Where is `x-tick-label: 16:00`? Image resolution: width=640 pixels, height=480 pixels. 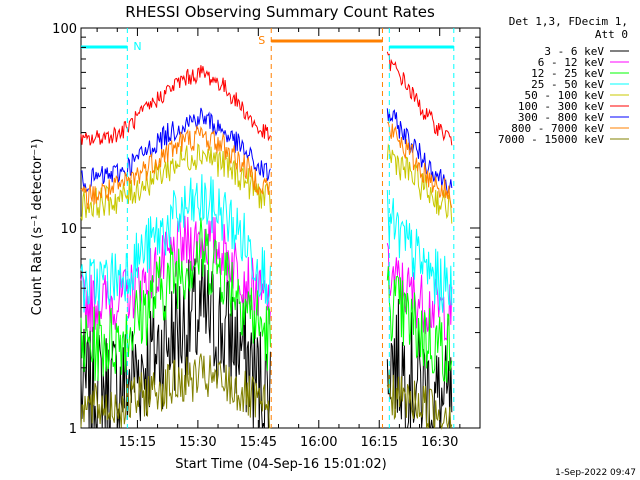 x-tick-label: 16:00 is located at coordinates (318, 442).